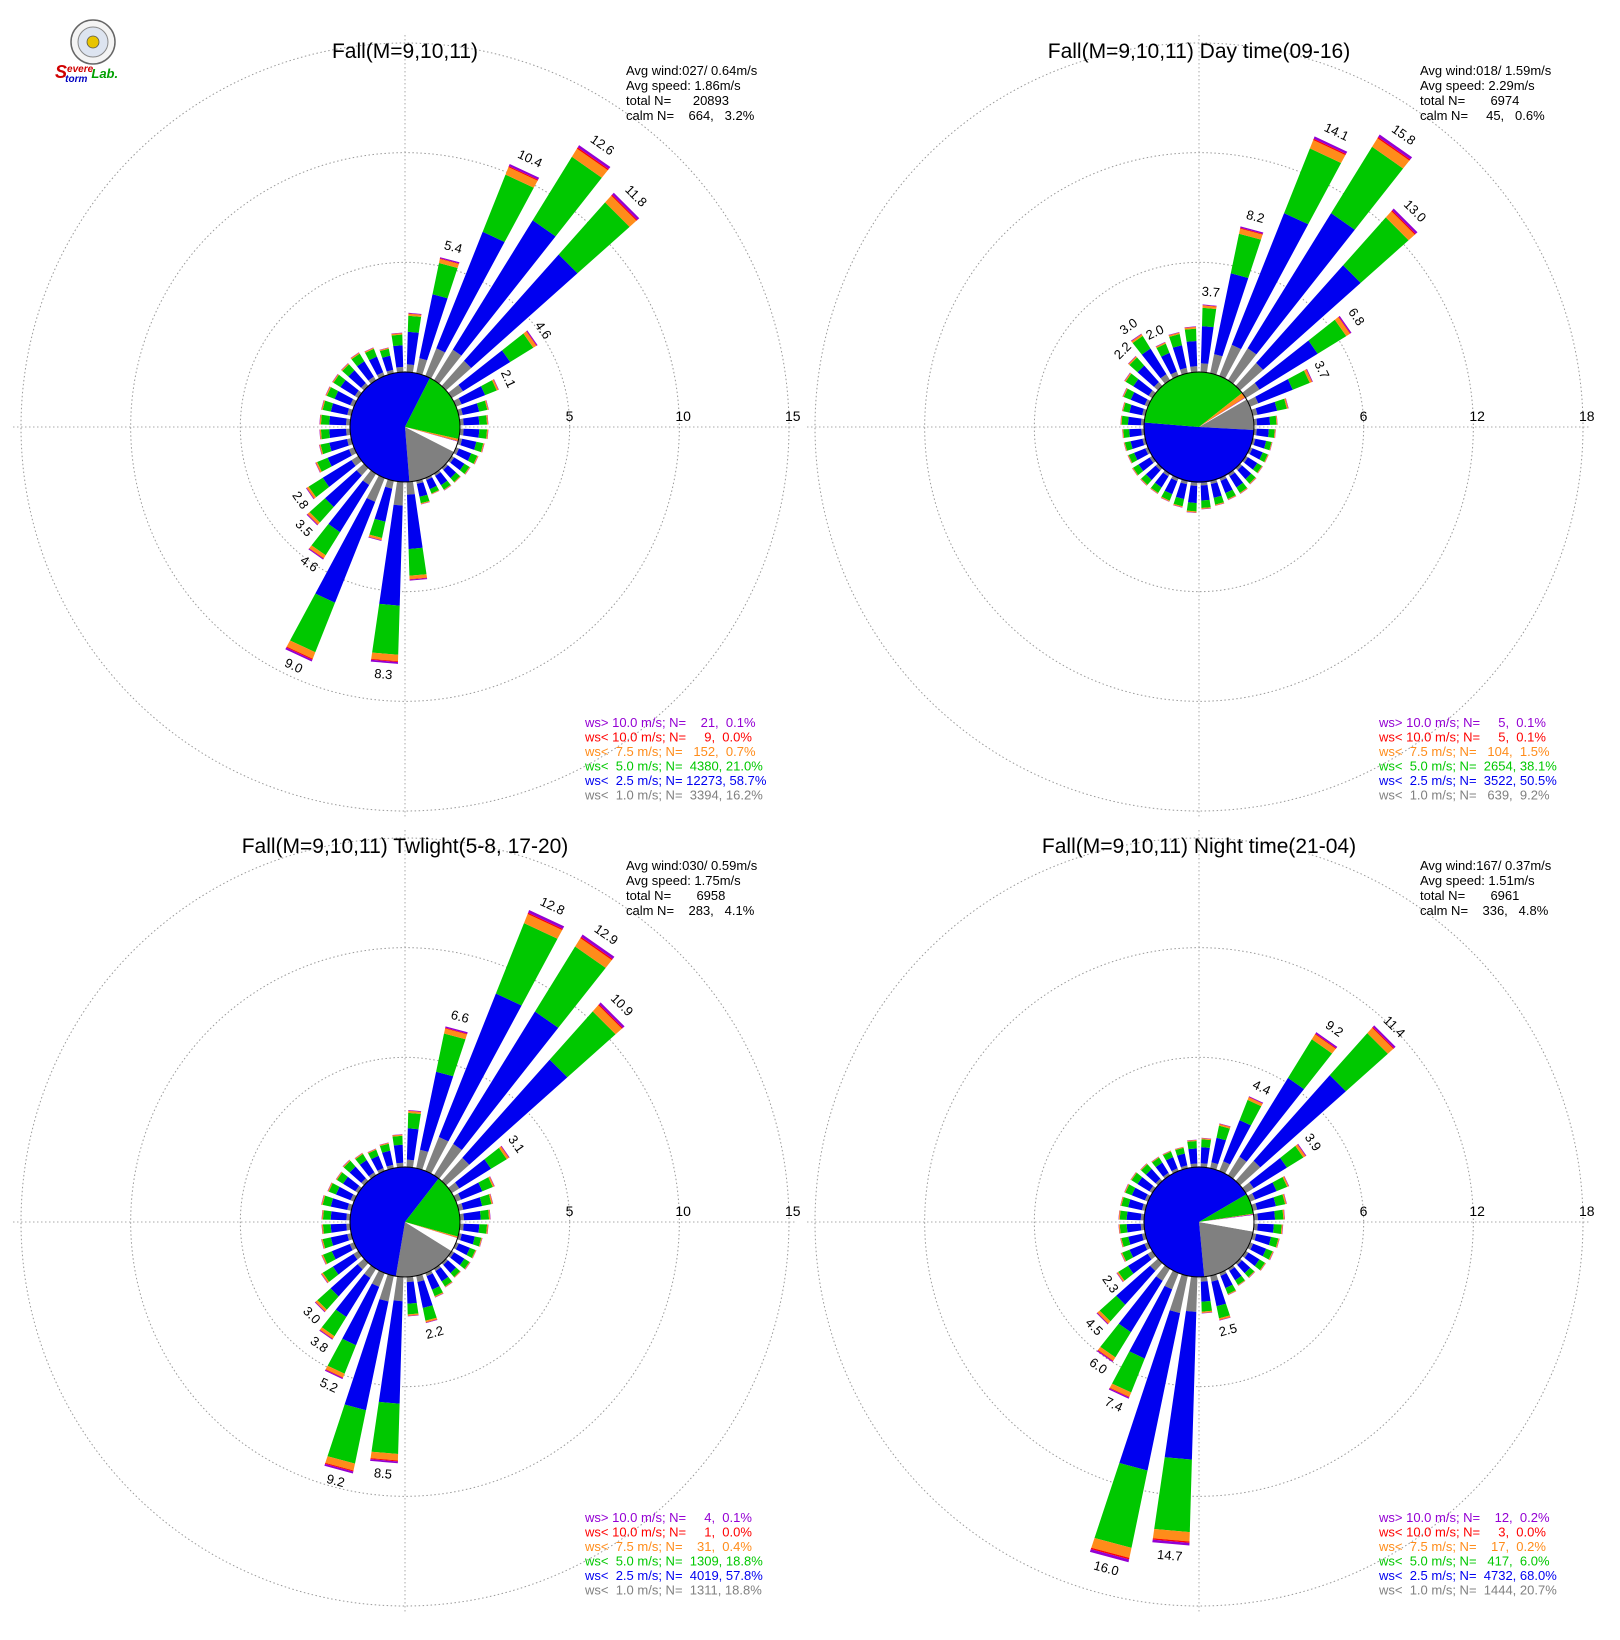  Describe the element at coordinates (692, 70) in the screenshot. I see `stat-avg-wind: Avg wind:027/ 0.64m/s` at that location.